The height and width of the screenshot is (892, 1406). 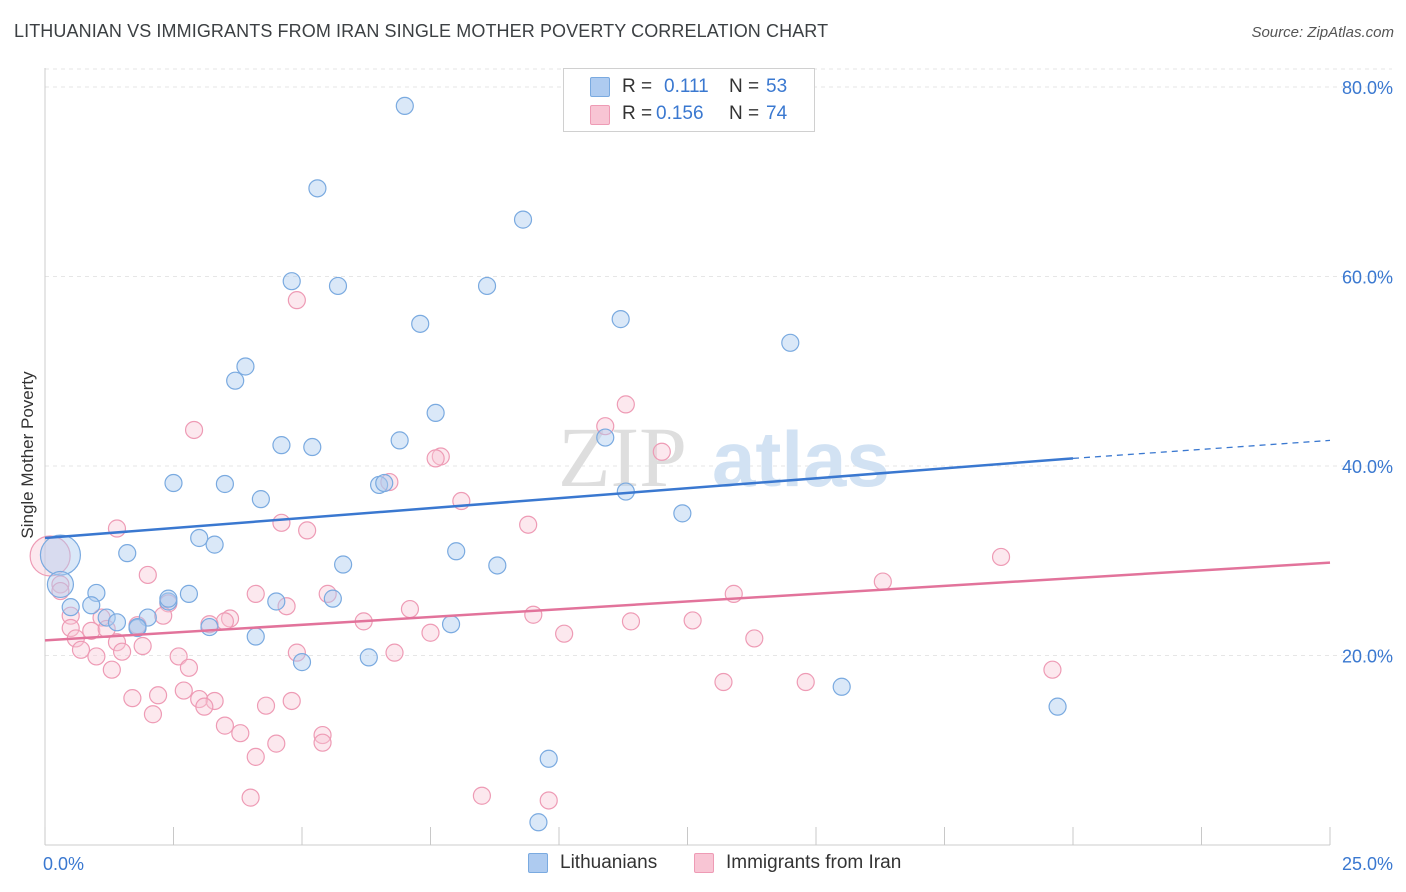 I want to click on legend-r-value-lithuanians: 0.111, so click(x=686, y=86).